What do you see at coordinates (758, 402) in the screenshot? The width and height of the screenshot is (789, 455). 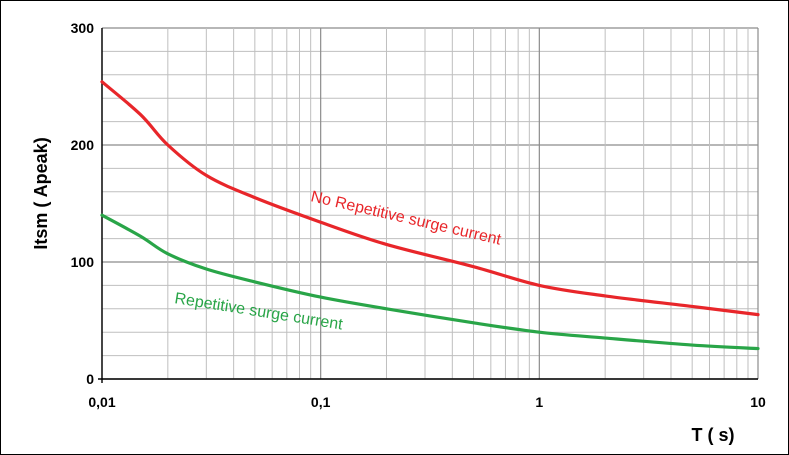 I see `x-tick-label: 10` at bounding box center [758, 402].